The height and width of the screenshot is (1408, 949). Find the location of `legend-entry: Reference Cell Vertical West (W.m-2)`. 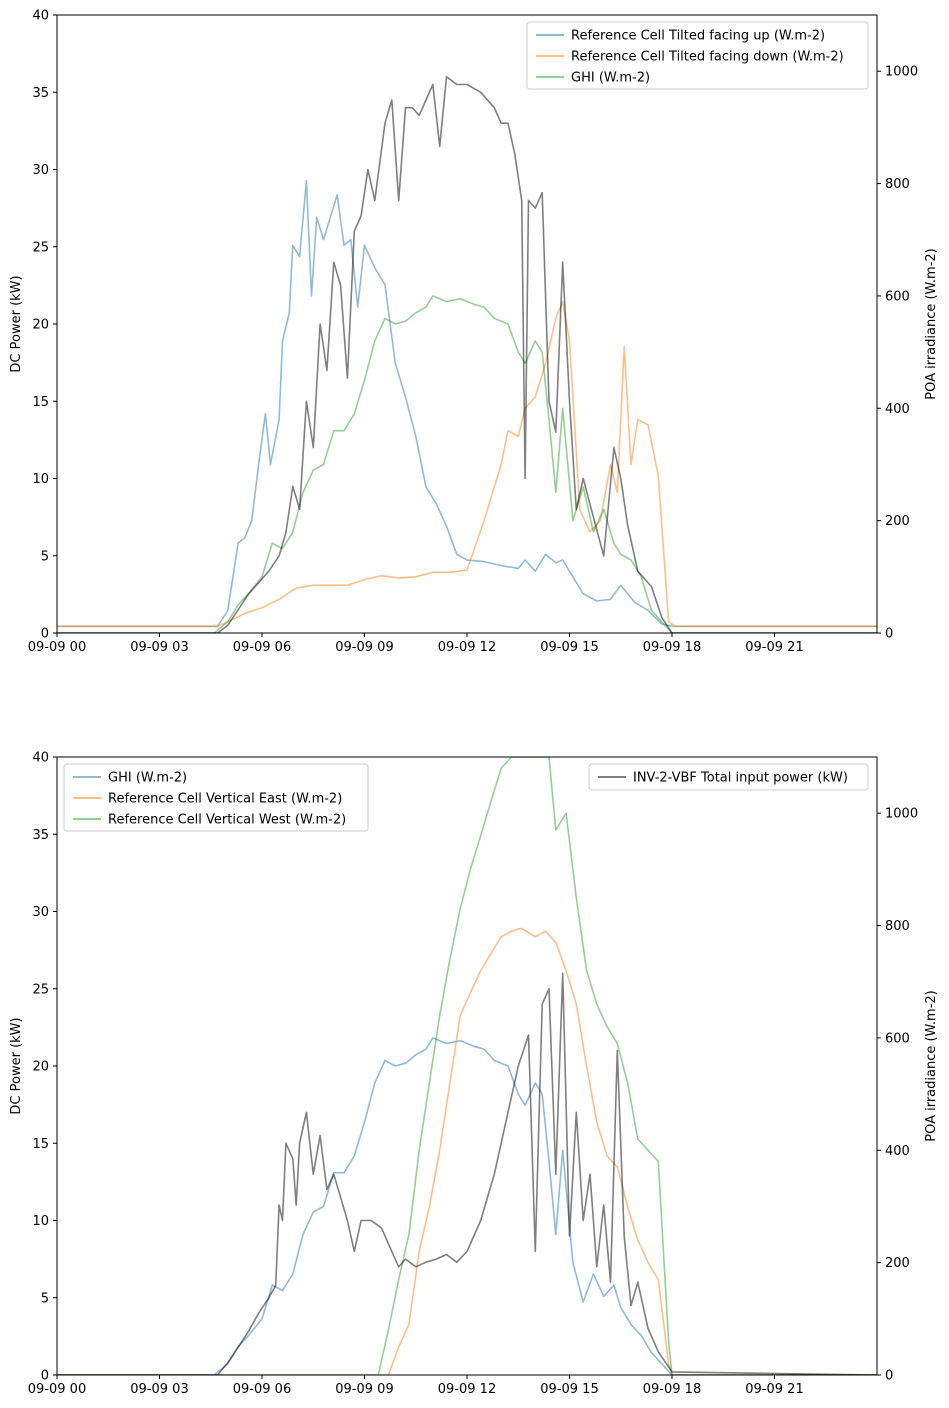

legend-entry: Reference Cell Vertical West (W.m-2) is located at coordinates (227, 820).